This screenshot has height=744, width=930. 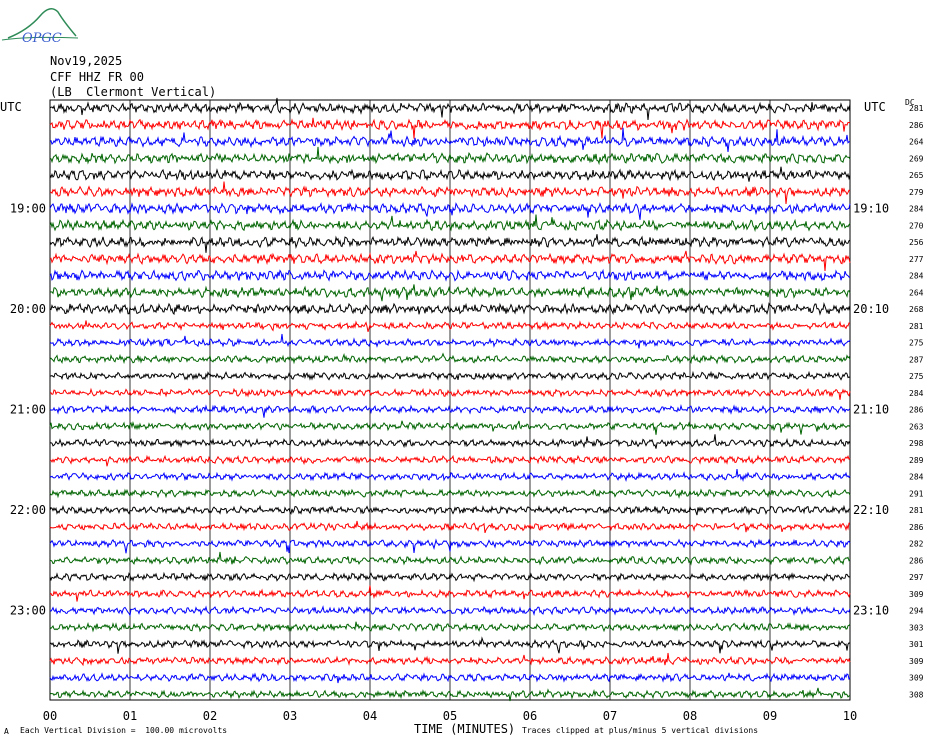 What do you see at coordinates (530, 716) in the screenshot?
I see `x-tick-label: 06` at bounding box center [530, 716].